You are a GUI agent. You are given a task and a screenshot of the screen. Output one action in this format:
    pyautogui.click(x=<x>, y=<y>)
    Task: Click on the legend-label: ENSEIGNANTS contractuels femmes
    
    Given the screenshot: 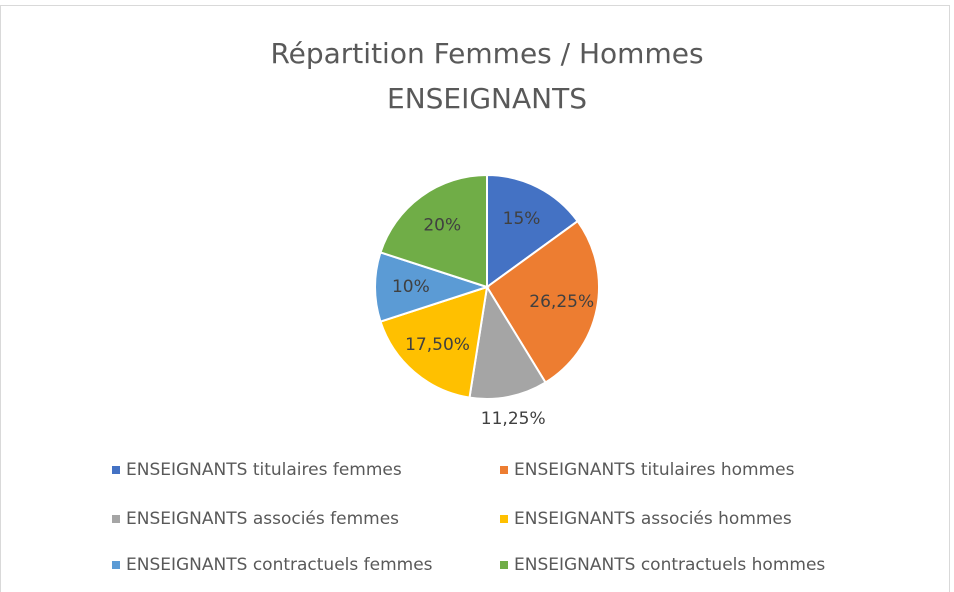 What is the action you would take?
    pyautogui.click(x=279, y=565)
    